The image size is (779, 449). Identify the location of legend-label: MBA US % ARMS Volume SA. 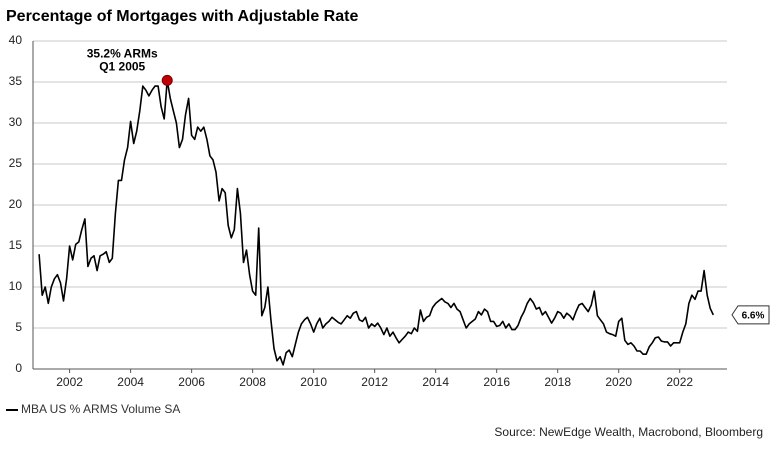
(100, 409).